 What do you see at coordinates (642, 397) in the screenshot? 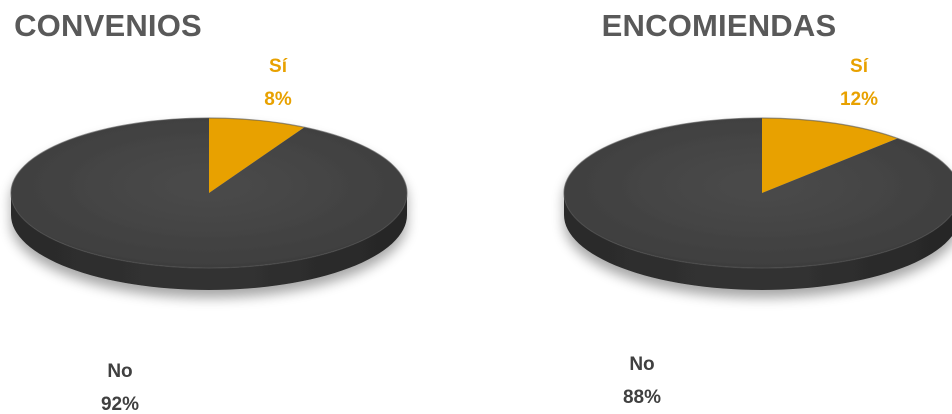
I see `data-label-value-no: 88%` at bounding box center [642, 397].